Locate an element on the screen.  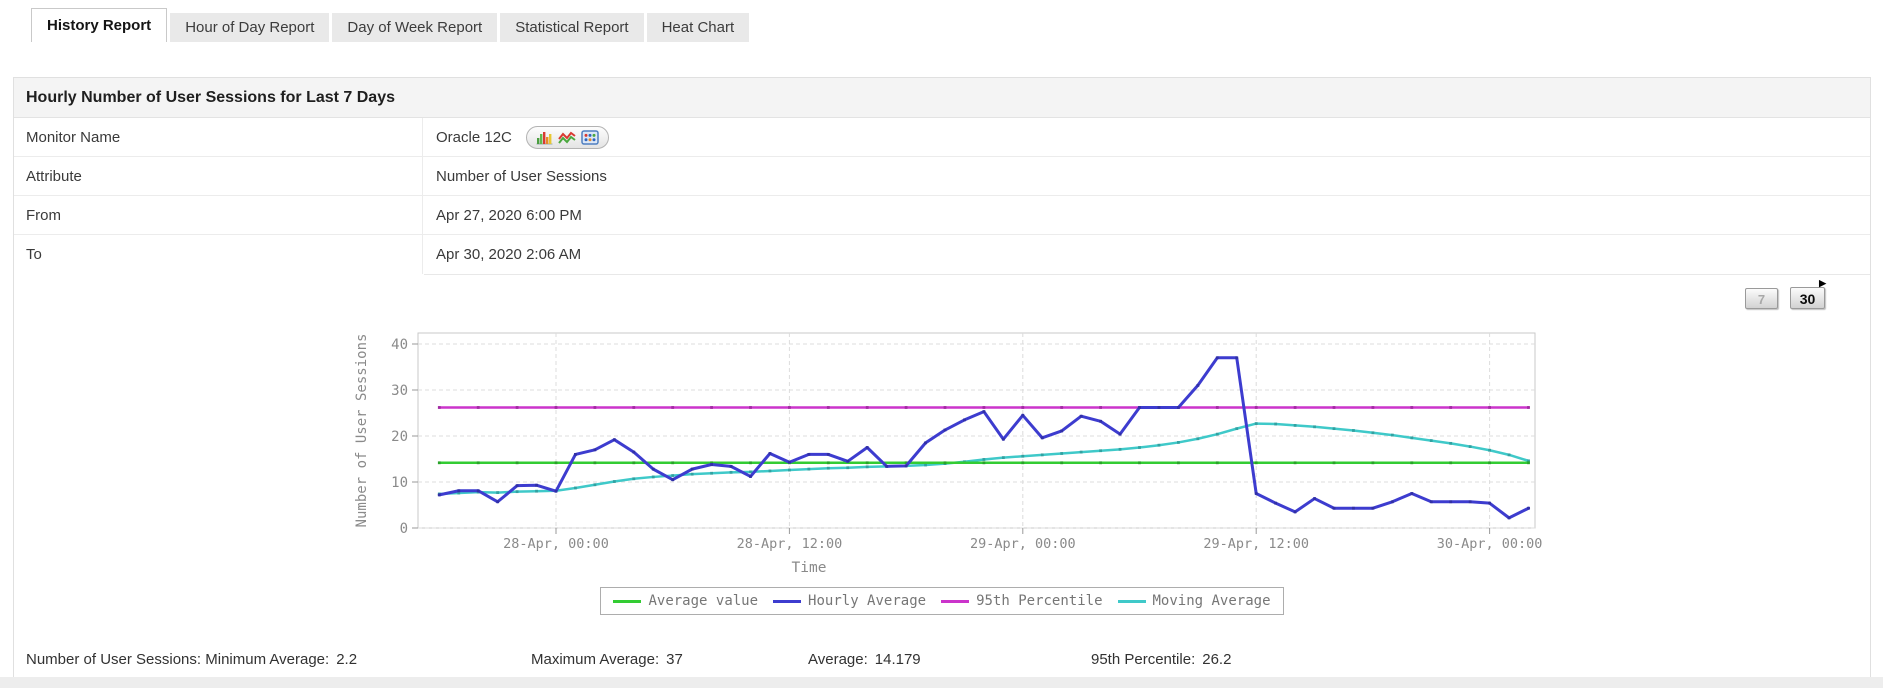
legend-item-moving-average: Moving Average is located at coordinates (1194, 601).